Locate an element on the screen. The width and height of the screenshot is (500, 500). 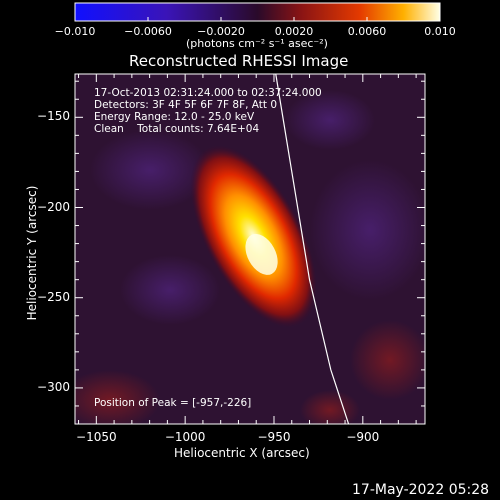
y-tick-label: −250 is located at coordinates (53, 296).